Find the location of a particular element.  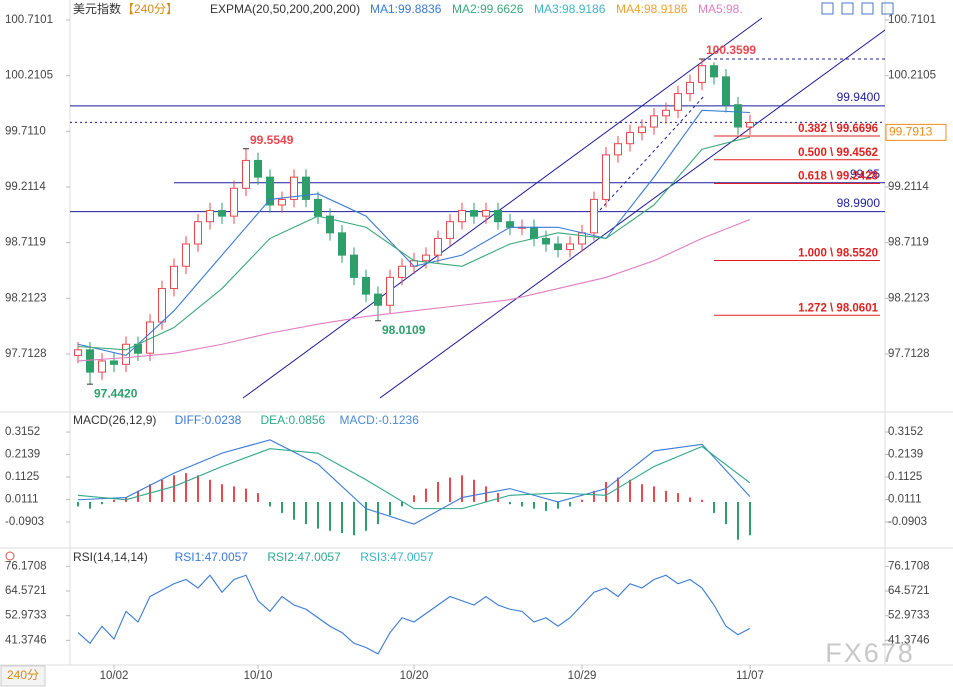

y-tick-label: 0.2139 is located at coordinates (22, 455).